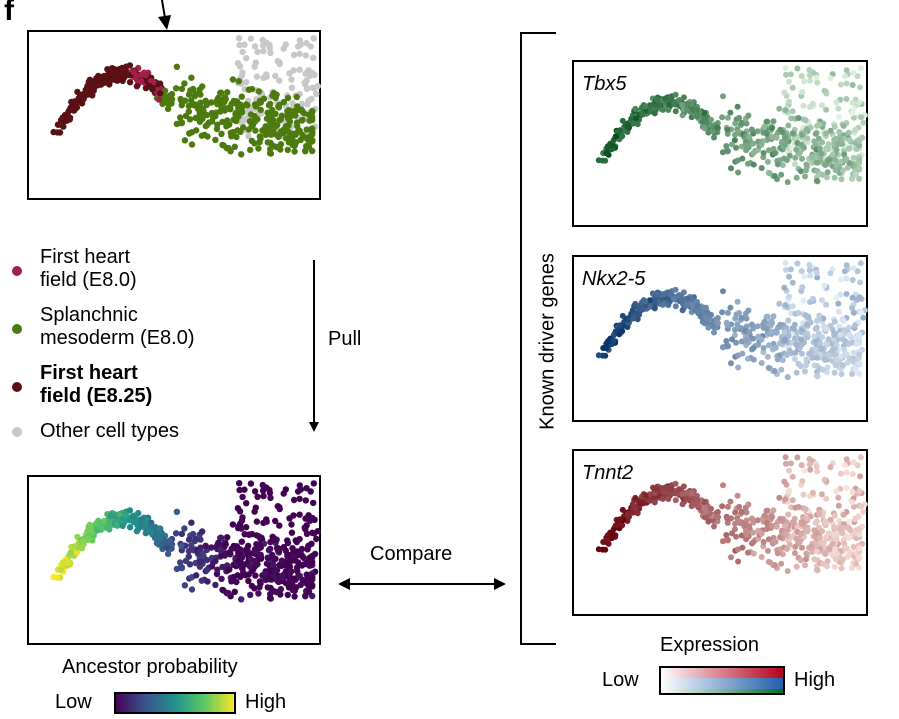 Image resolution: width=899 pixels, height=719 pixels. What do you see at coordinates (345, 339) in the screenshot?
I see `pull-label: Pull` at bounding box center [345, 339].